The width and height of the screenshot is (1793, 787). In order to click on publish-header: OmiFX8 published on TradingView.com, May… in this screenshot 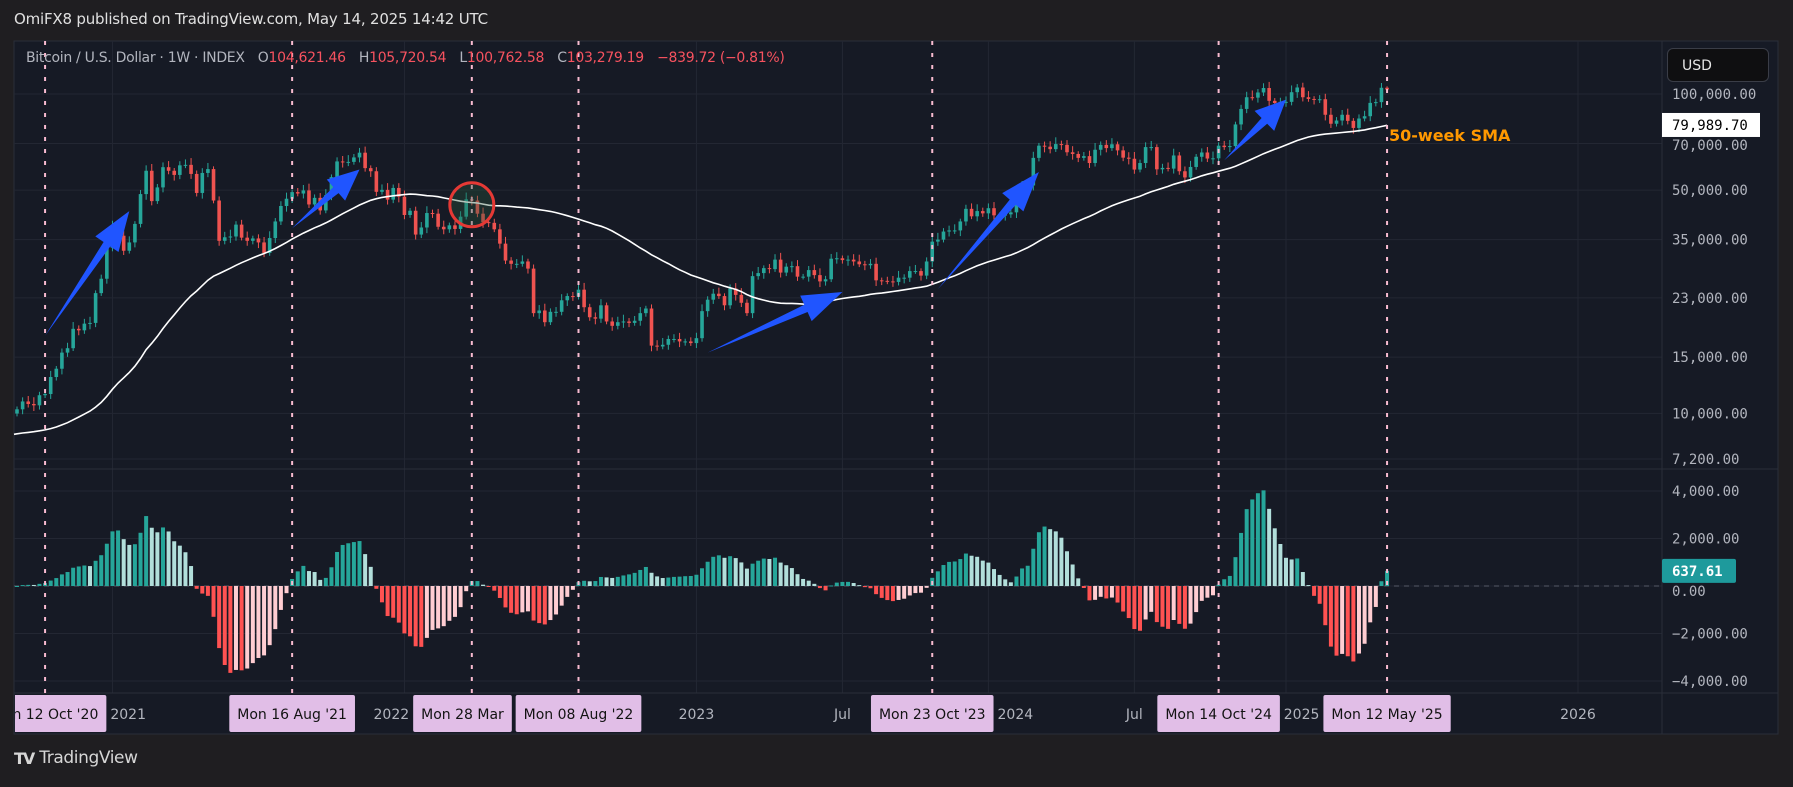, I will do `click(251, 19)`.